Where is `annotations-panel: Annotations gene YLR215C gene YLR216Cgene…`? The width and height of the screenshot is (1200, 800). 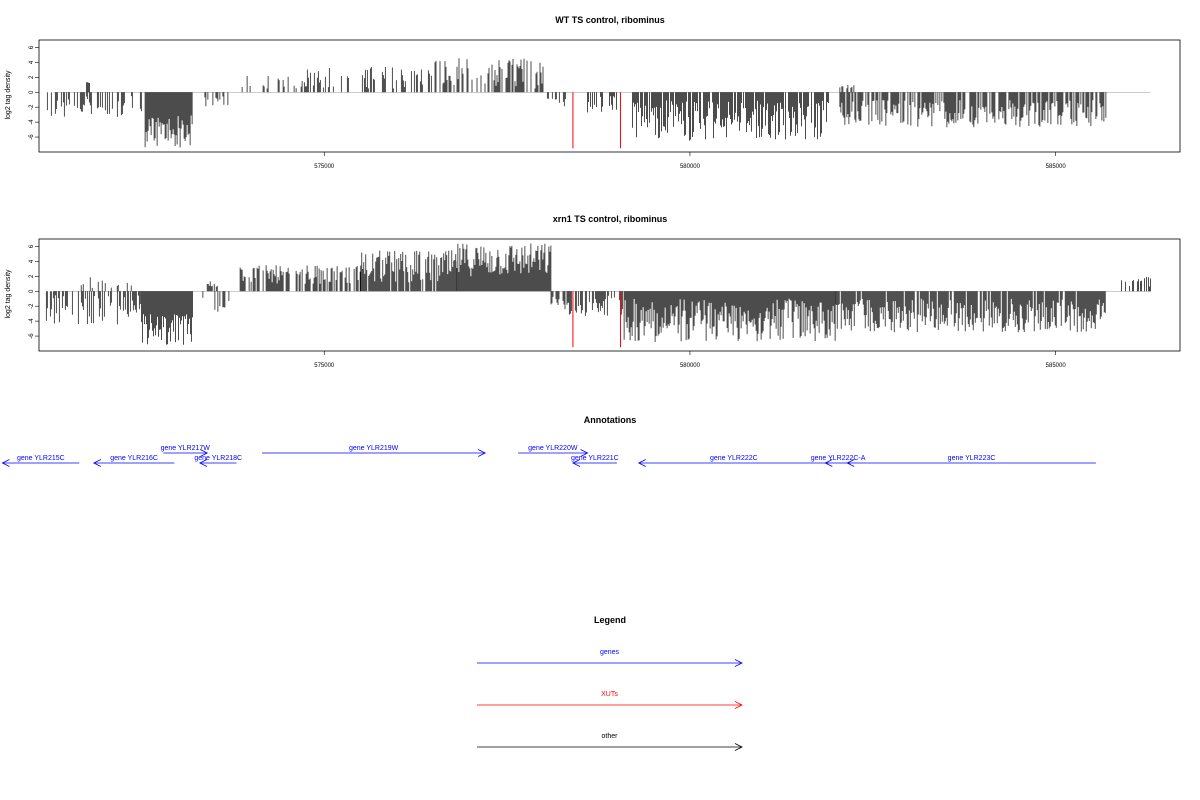 annotations-panel: Annotations gene YLR215C gene YLR216Cgene… is located at coordinates (548, 441).